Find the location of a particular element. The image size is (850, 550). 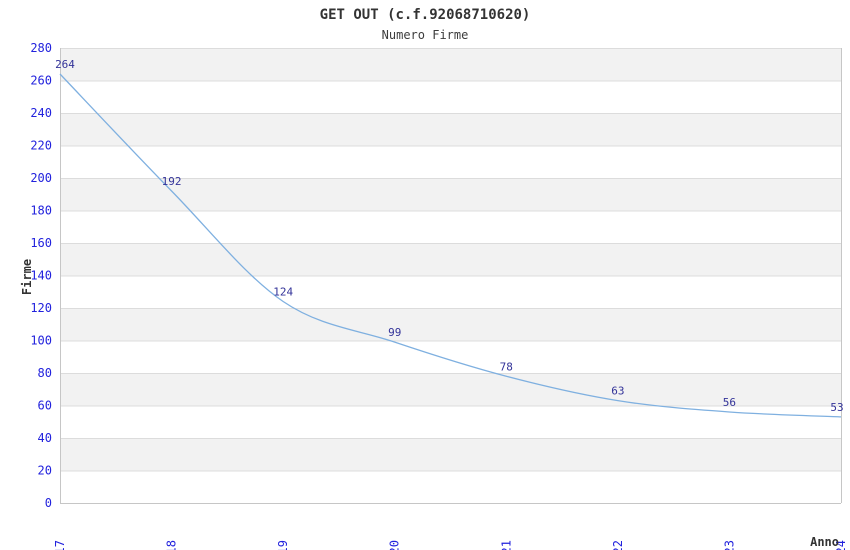

y-tick-label: 140 is located at coordinates (41, 276).